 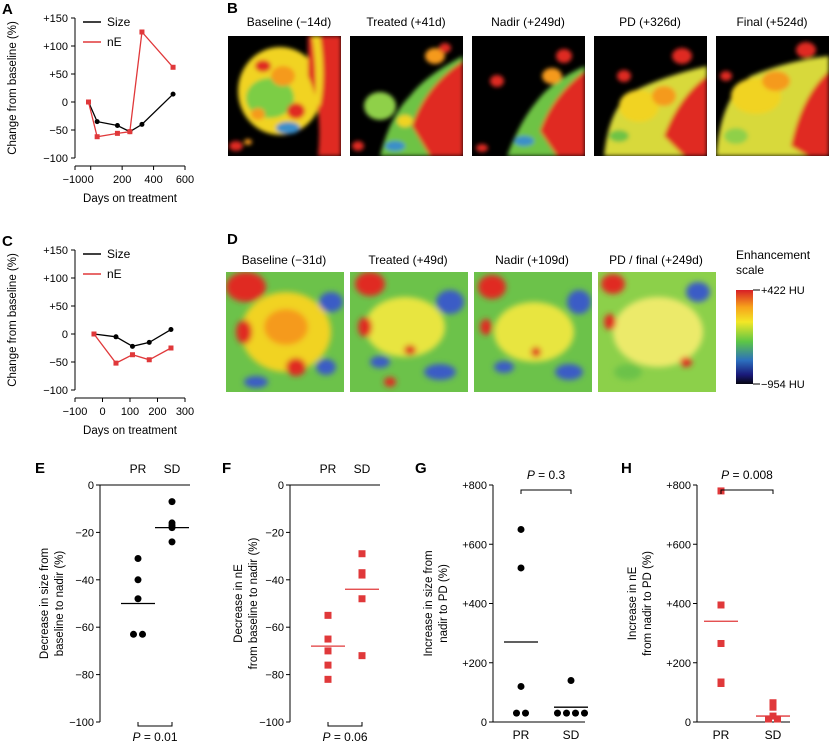 I want to click on y-tick-label-C: −100, so click(x=55, y=391).